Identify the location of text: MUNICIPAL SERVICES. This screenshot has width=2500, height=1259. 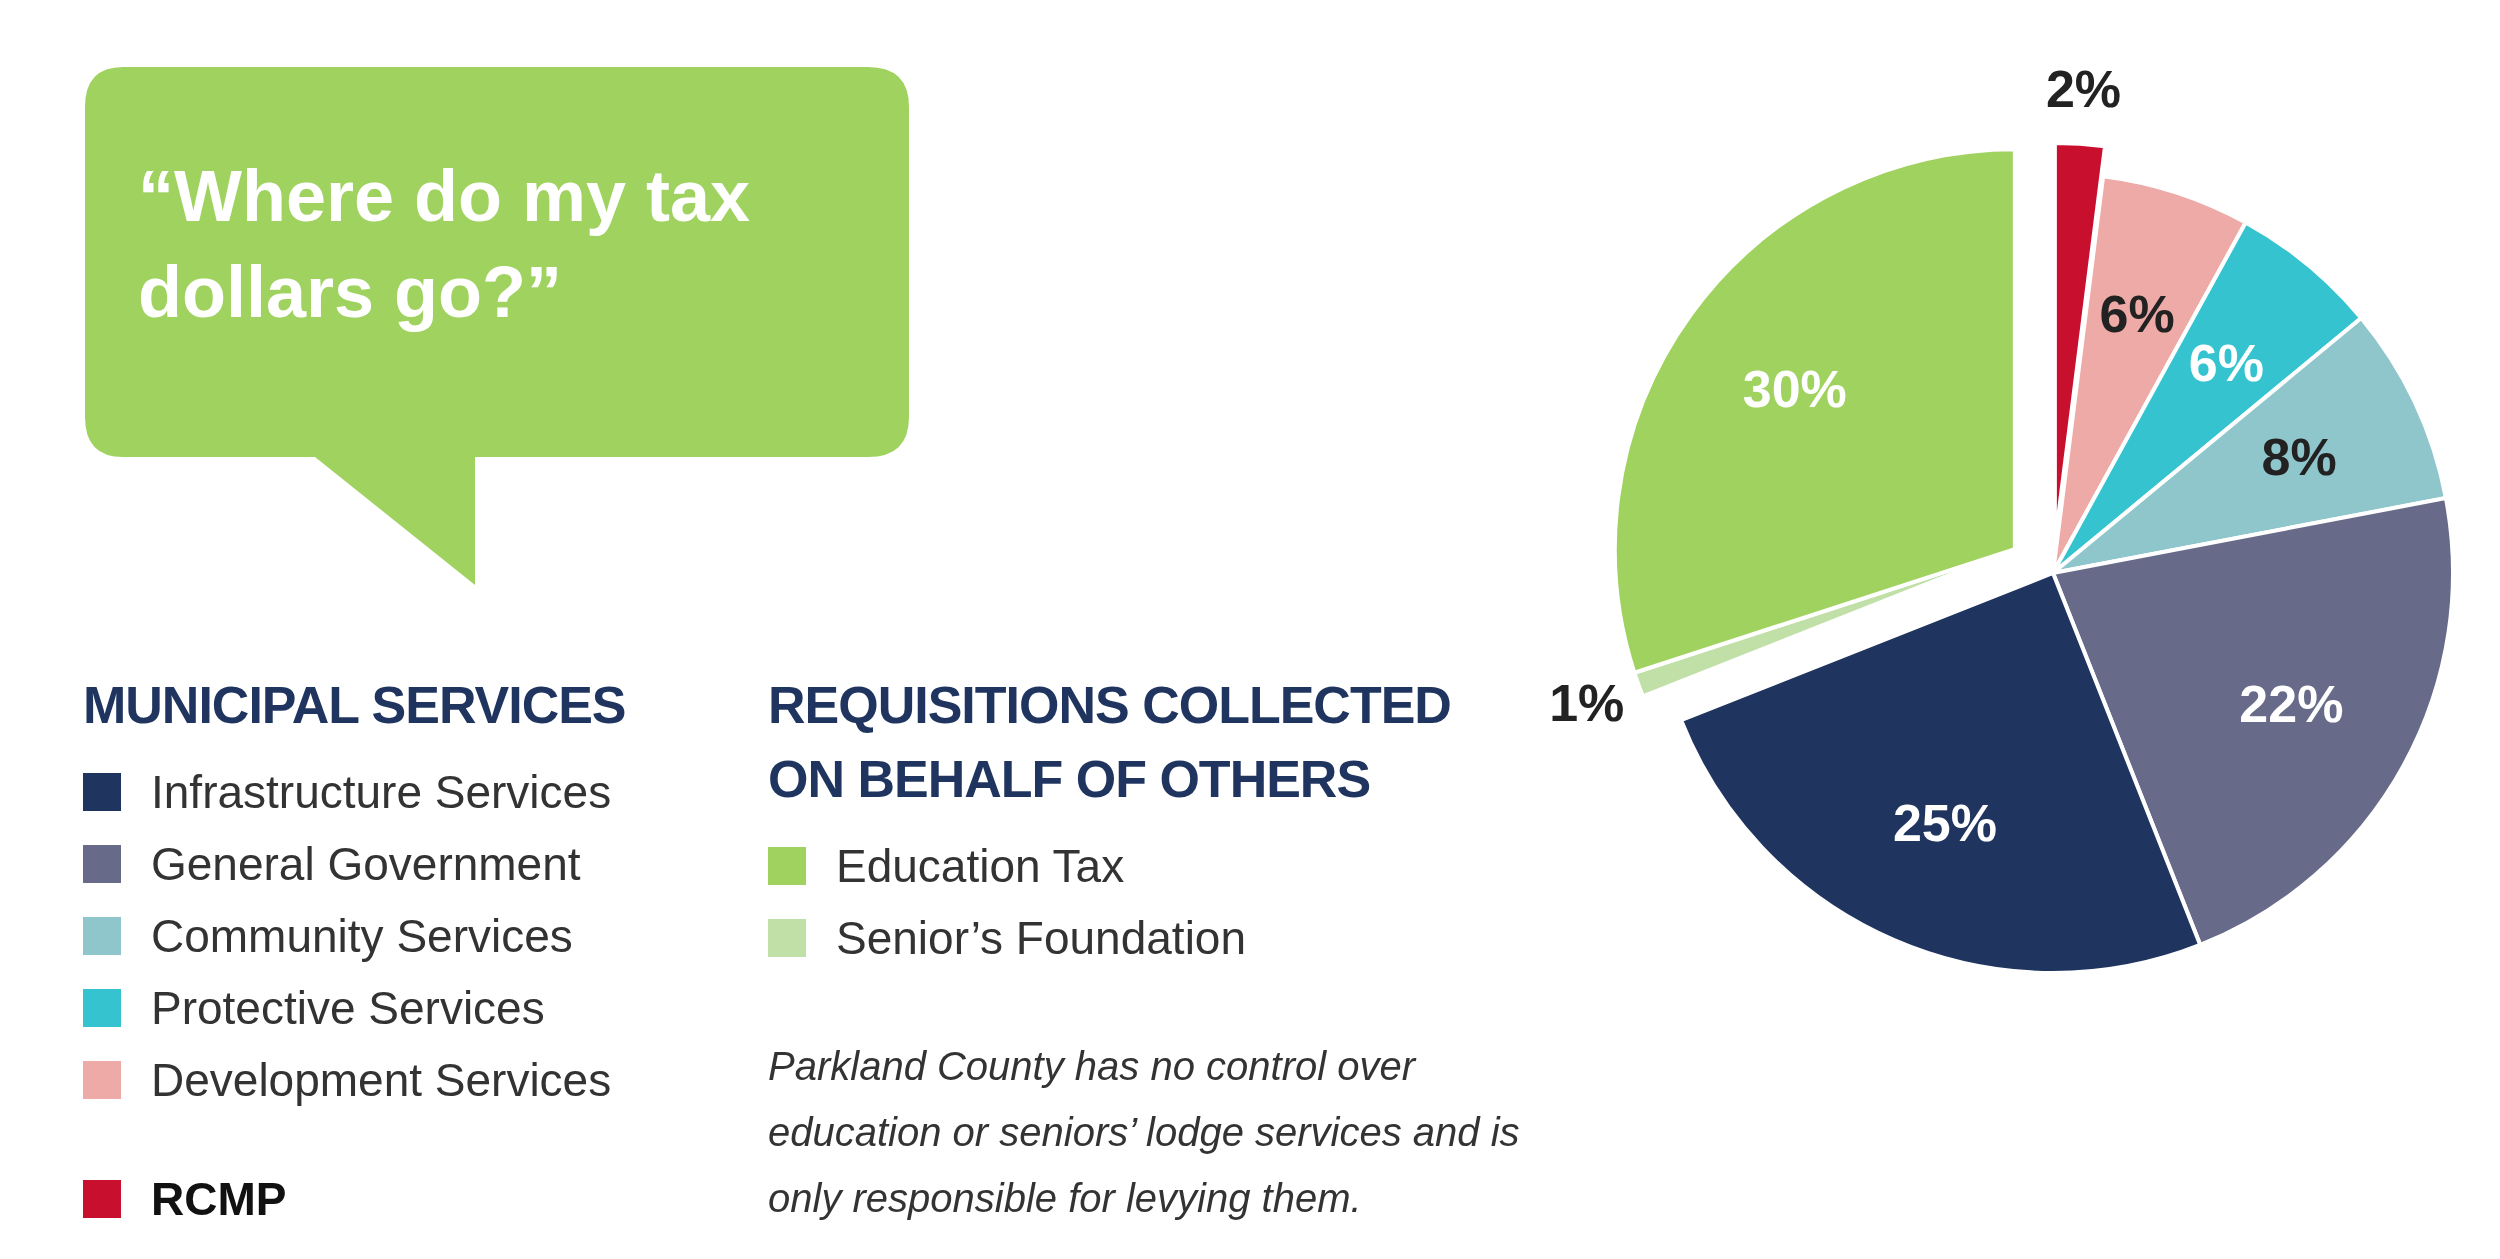
(355, 705).